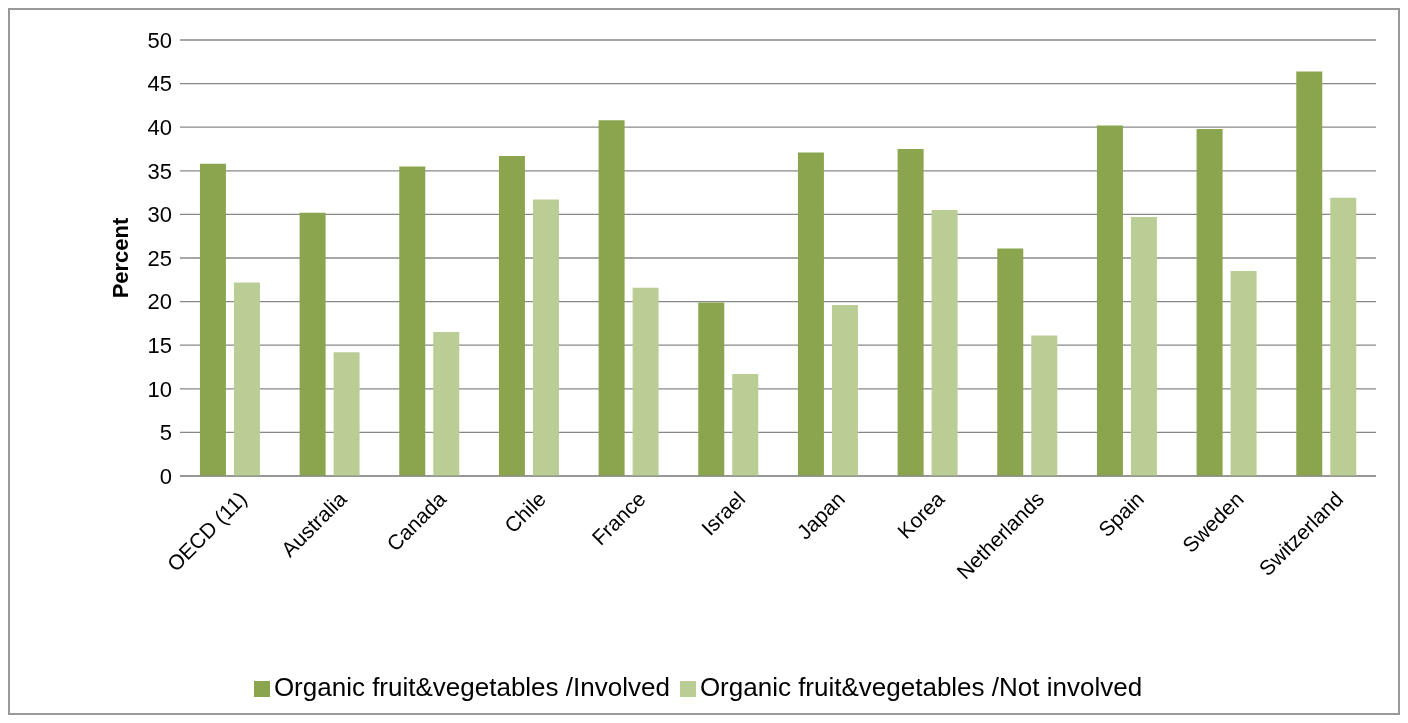  Describe the element at coordinates (159, 346) in the screenshot. I see `y-tick-label: 15` at that location.